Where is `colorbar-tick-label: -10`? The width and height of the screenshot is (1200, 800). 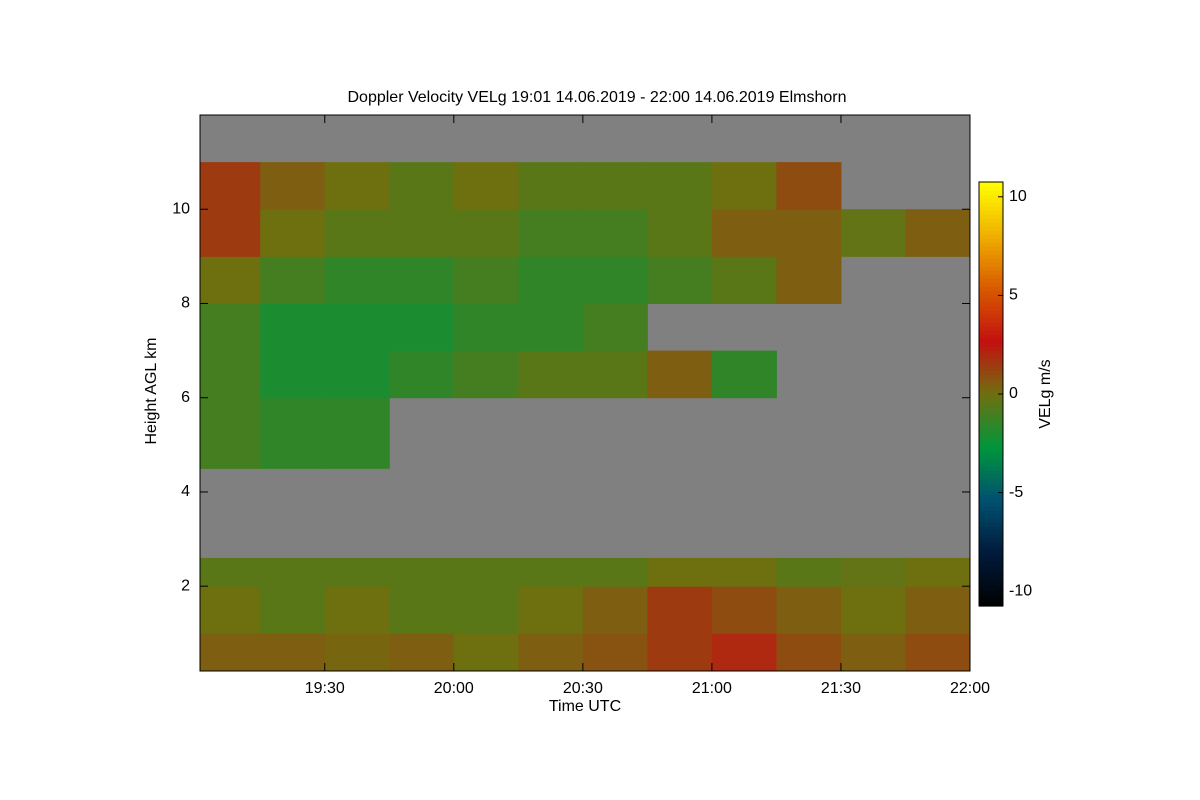
colorbar-tick-label: -10 is located at coordinates (1020, 590).